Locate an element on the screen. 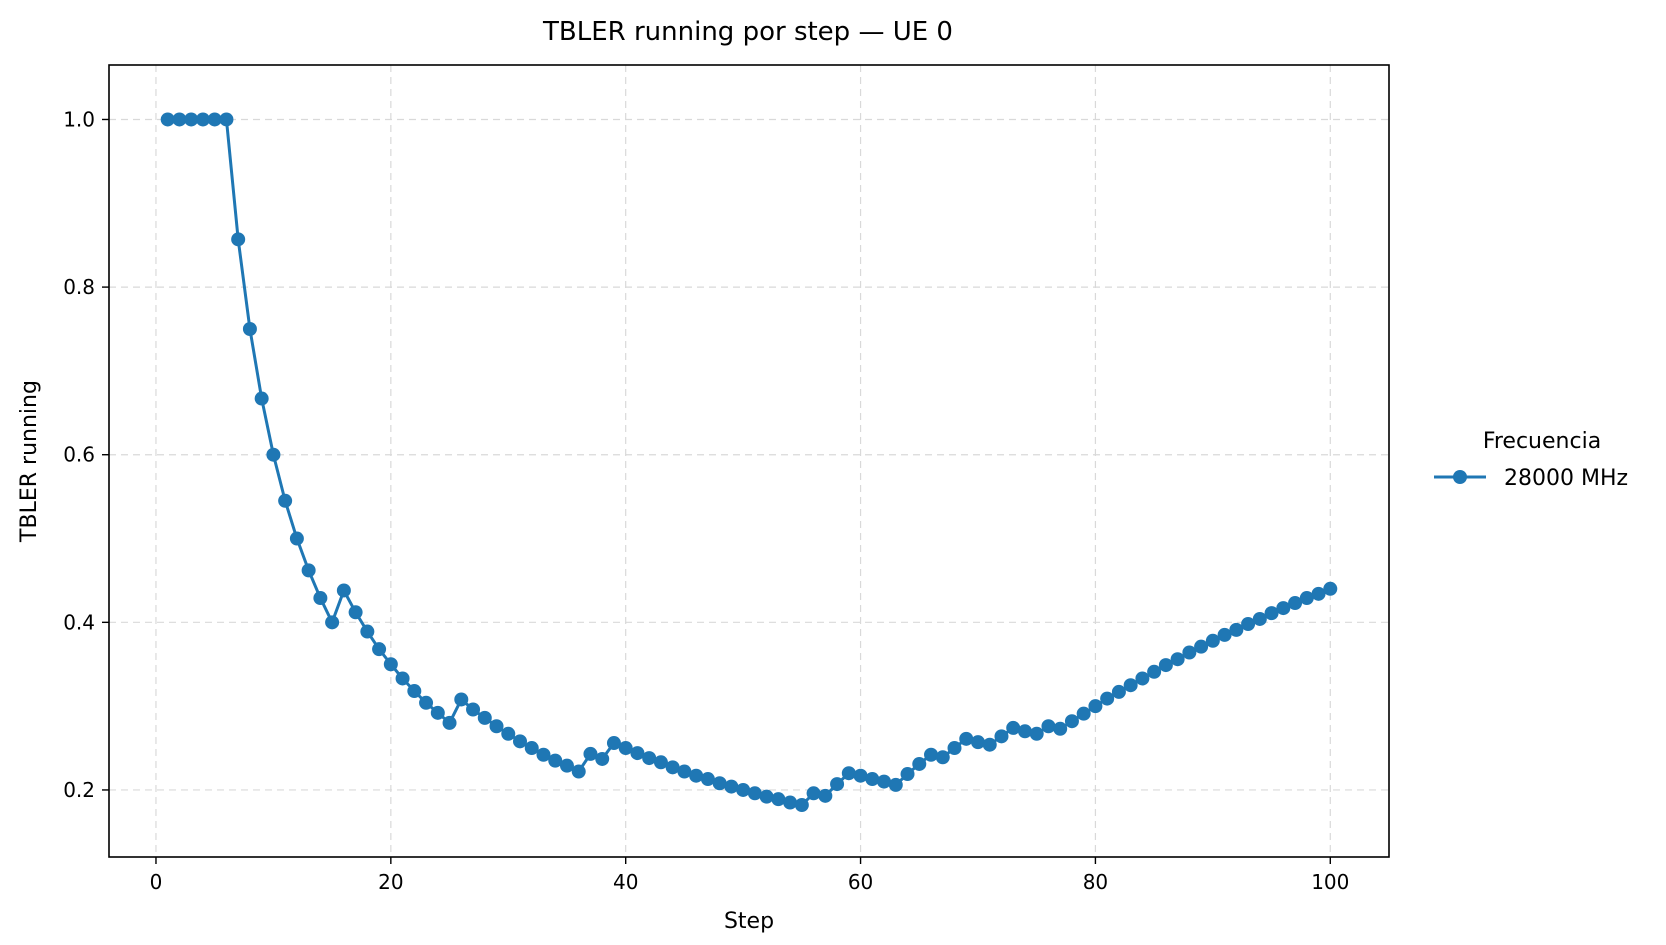  x-tick-label: 60 is located at coordinates (860, 882).